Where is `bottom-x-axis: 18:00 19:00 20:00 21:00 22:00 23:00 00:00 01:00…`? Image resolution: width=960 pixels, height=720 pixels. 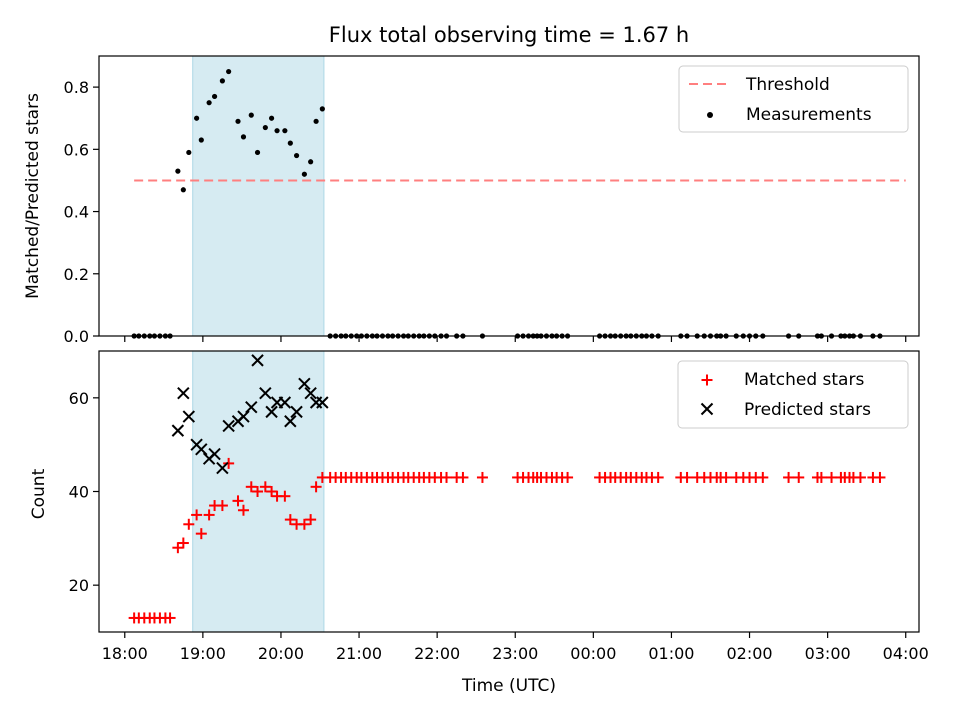
bottom-x-axis: 18:00 19:00 20:00 21:00 22:00 23:00 00:00 01:00… is located at coordinates (515, 647).